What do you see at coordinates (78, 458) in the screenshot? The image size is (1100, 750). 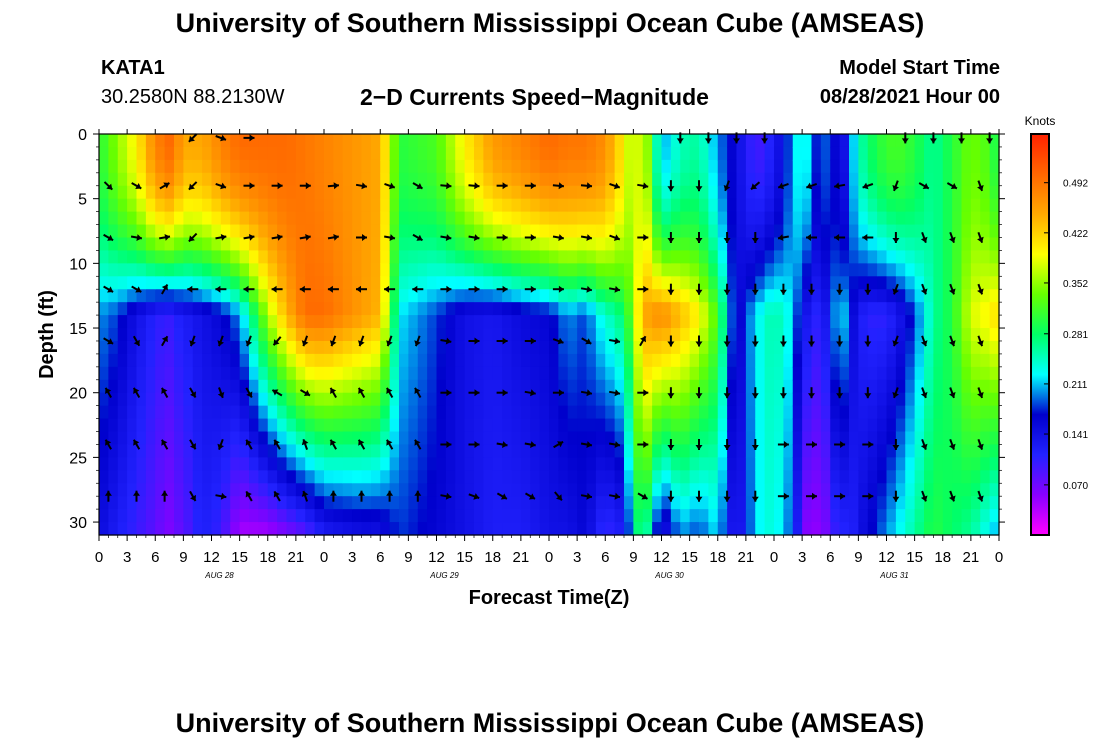 I see `y-tick-label: 25` at bounding box center [78, 458].